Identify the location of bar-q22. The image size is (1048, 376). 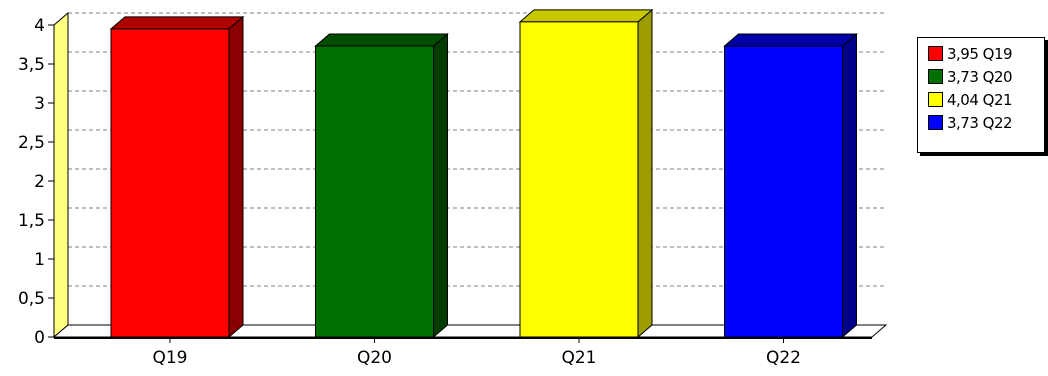
(790, 185).